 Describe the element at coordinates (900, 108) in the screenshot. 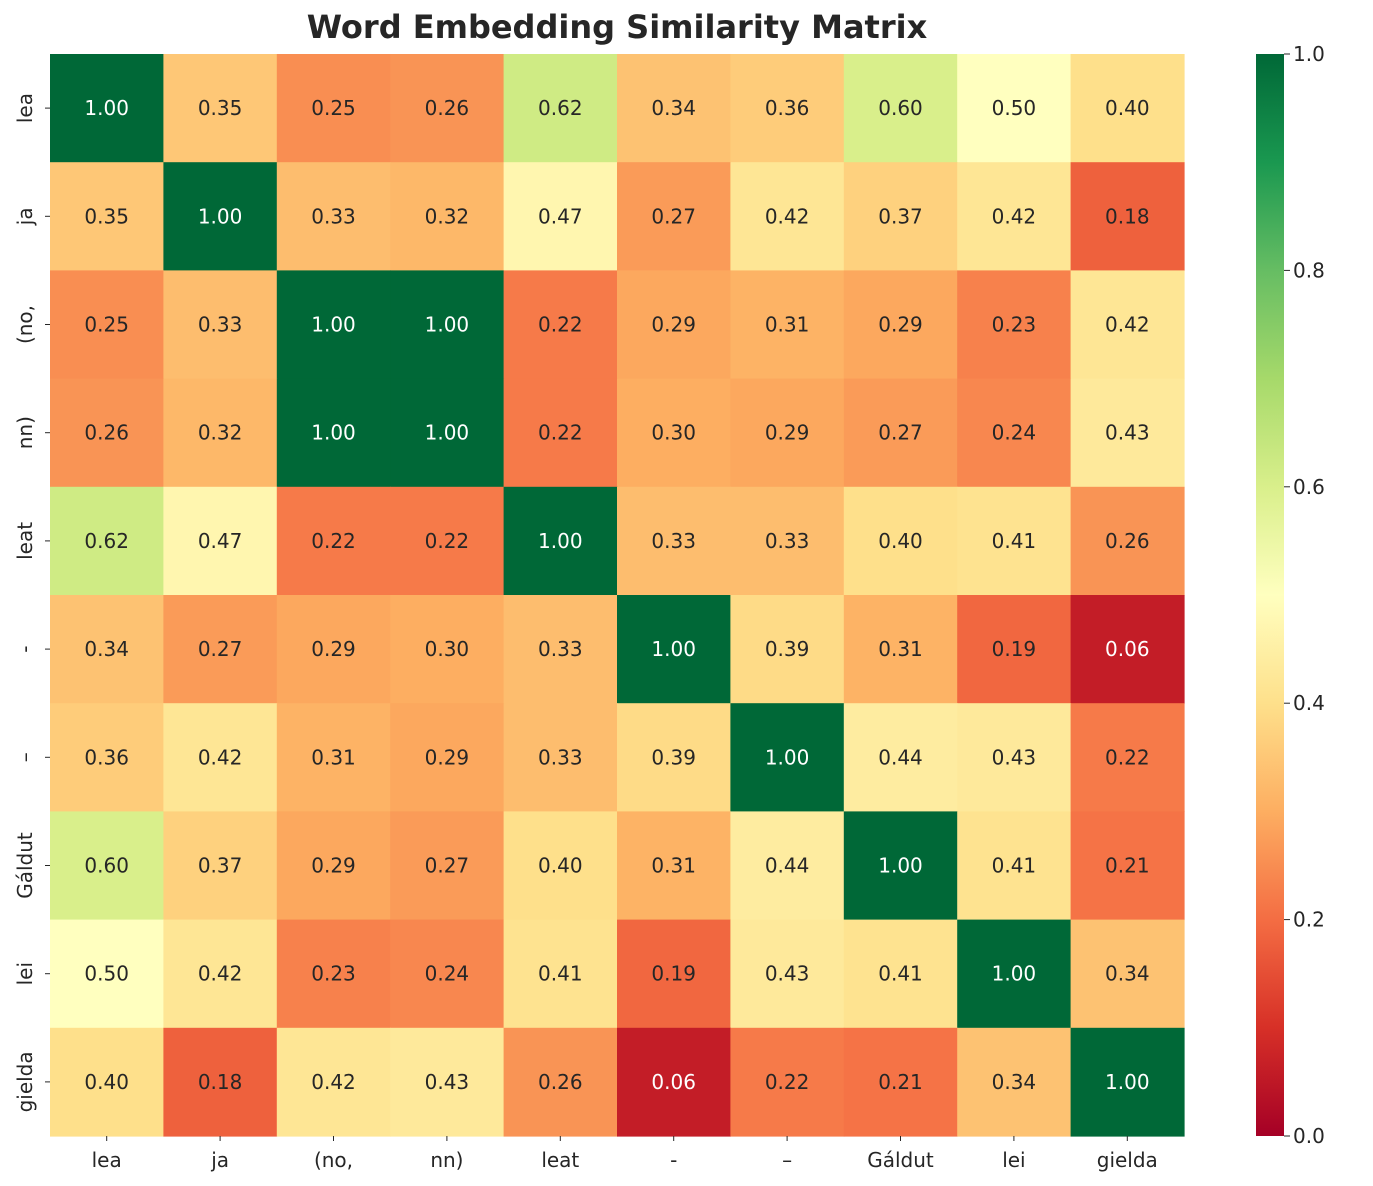

I see `cell-value-label: 0.60` at that location.